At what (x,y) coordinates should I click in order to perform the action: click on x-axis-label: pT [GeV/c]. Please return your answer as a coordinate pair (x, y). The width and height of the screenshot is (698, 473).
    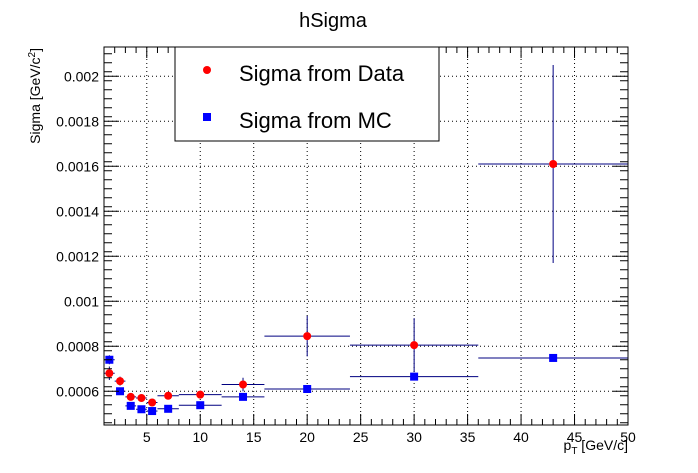
    Looking at the image, I should click on (596, 447).